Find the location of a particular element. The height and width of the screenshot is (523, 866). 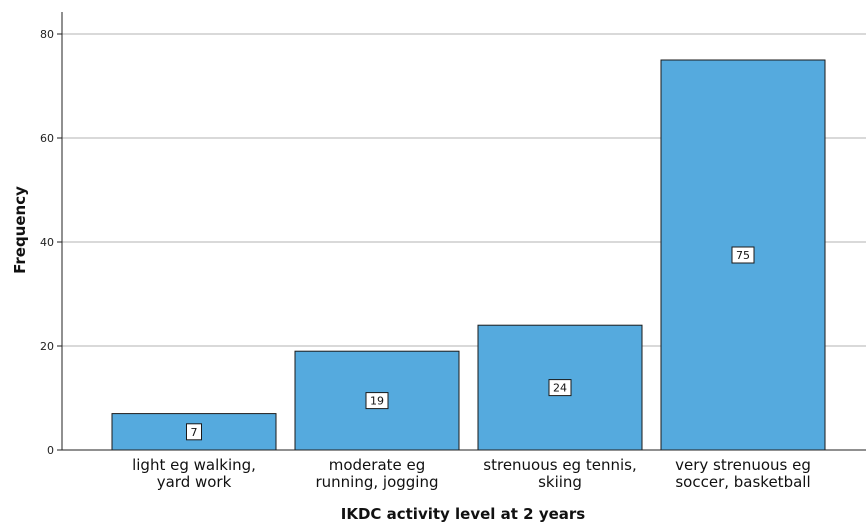

data-label: 24 is located at coordinates (560, 388).